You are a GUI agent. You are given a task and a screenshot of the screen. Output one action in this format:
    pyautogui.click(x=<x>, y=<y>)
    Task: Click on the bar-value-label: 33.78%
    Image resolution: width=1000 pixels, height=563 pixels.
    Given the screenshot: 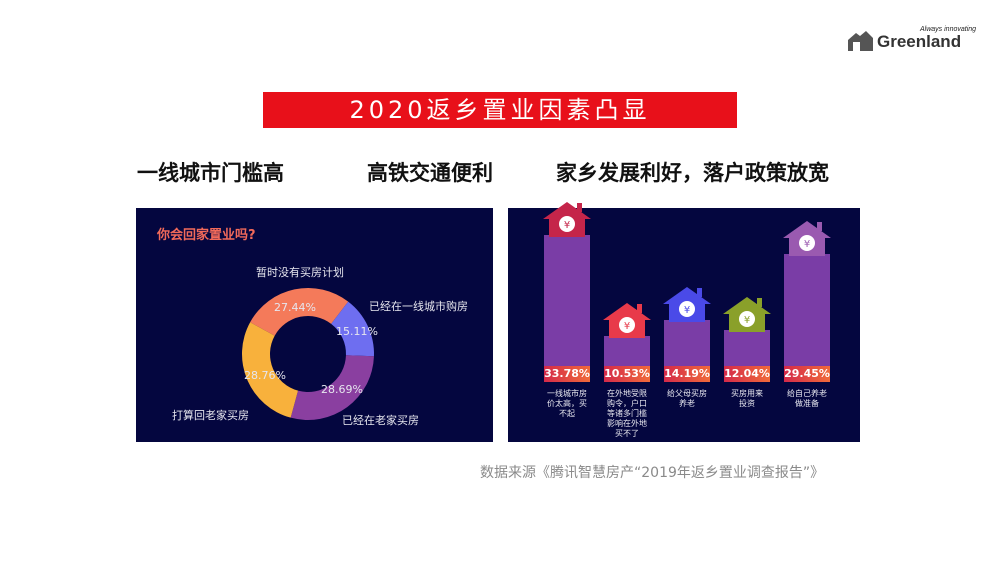 What is the action you would take?
    pyautogui.click(x=567, y=374)
    